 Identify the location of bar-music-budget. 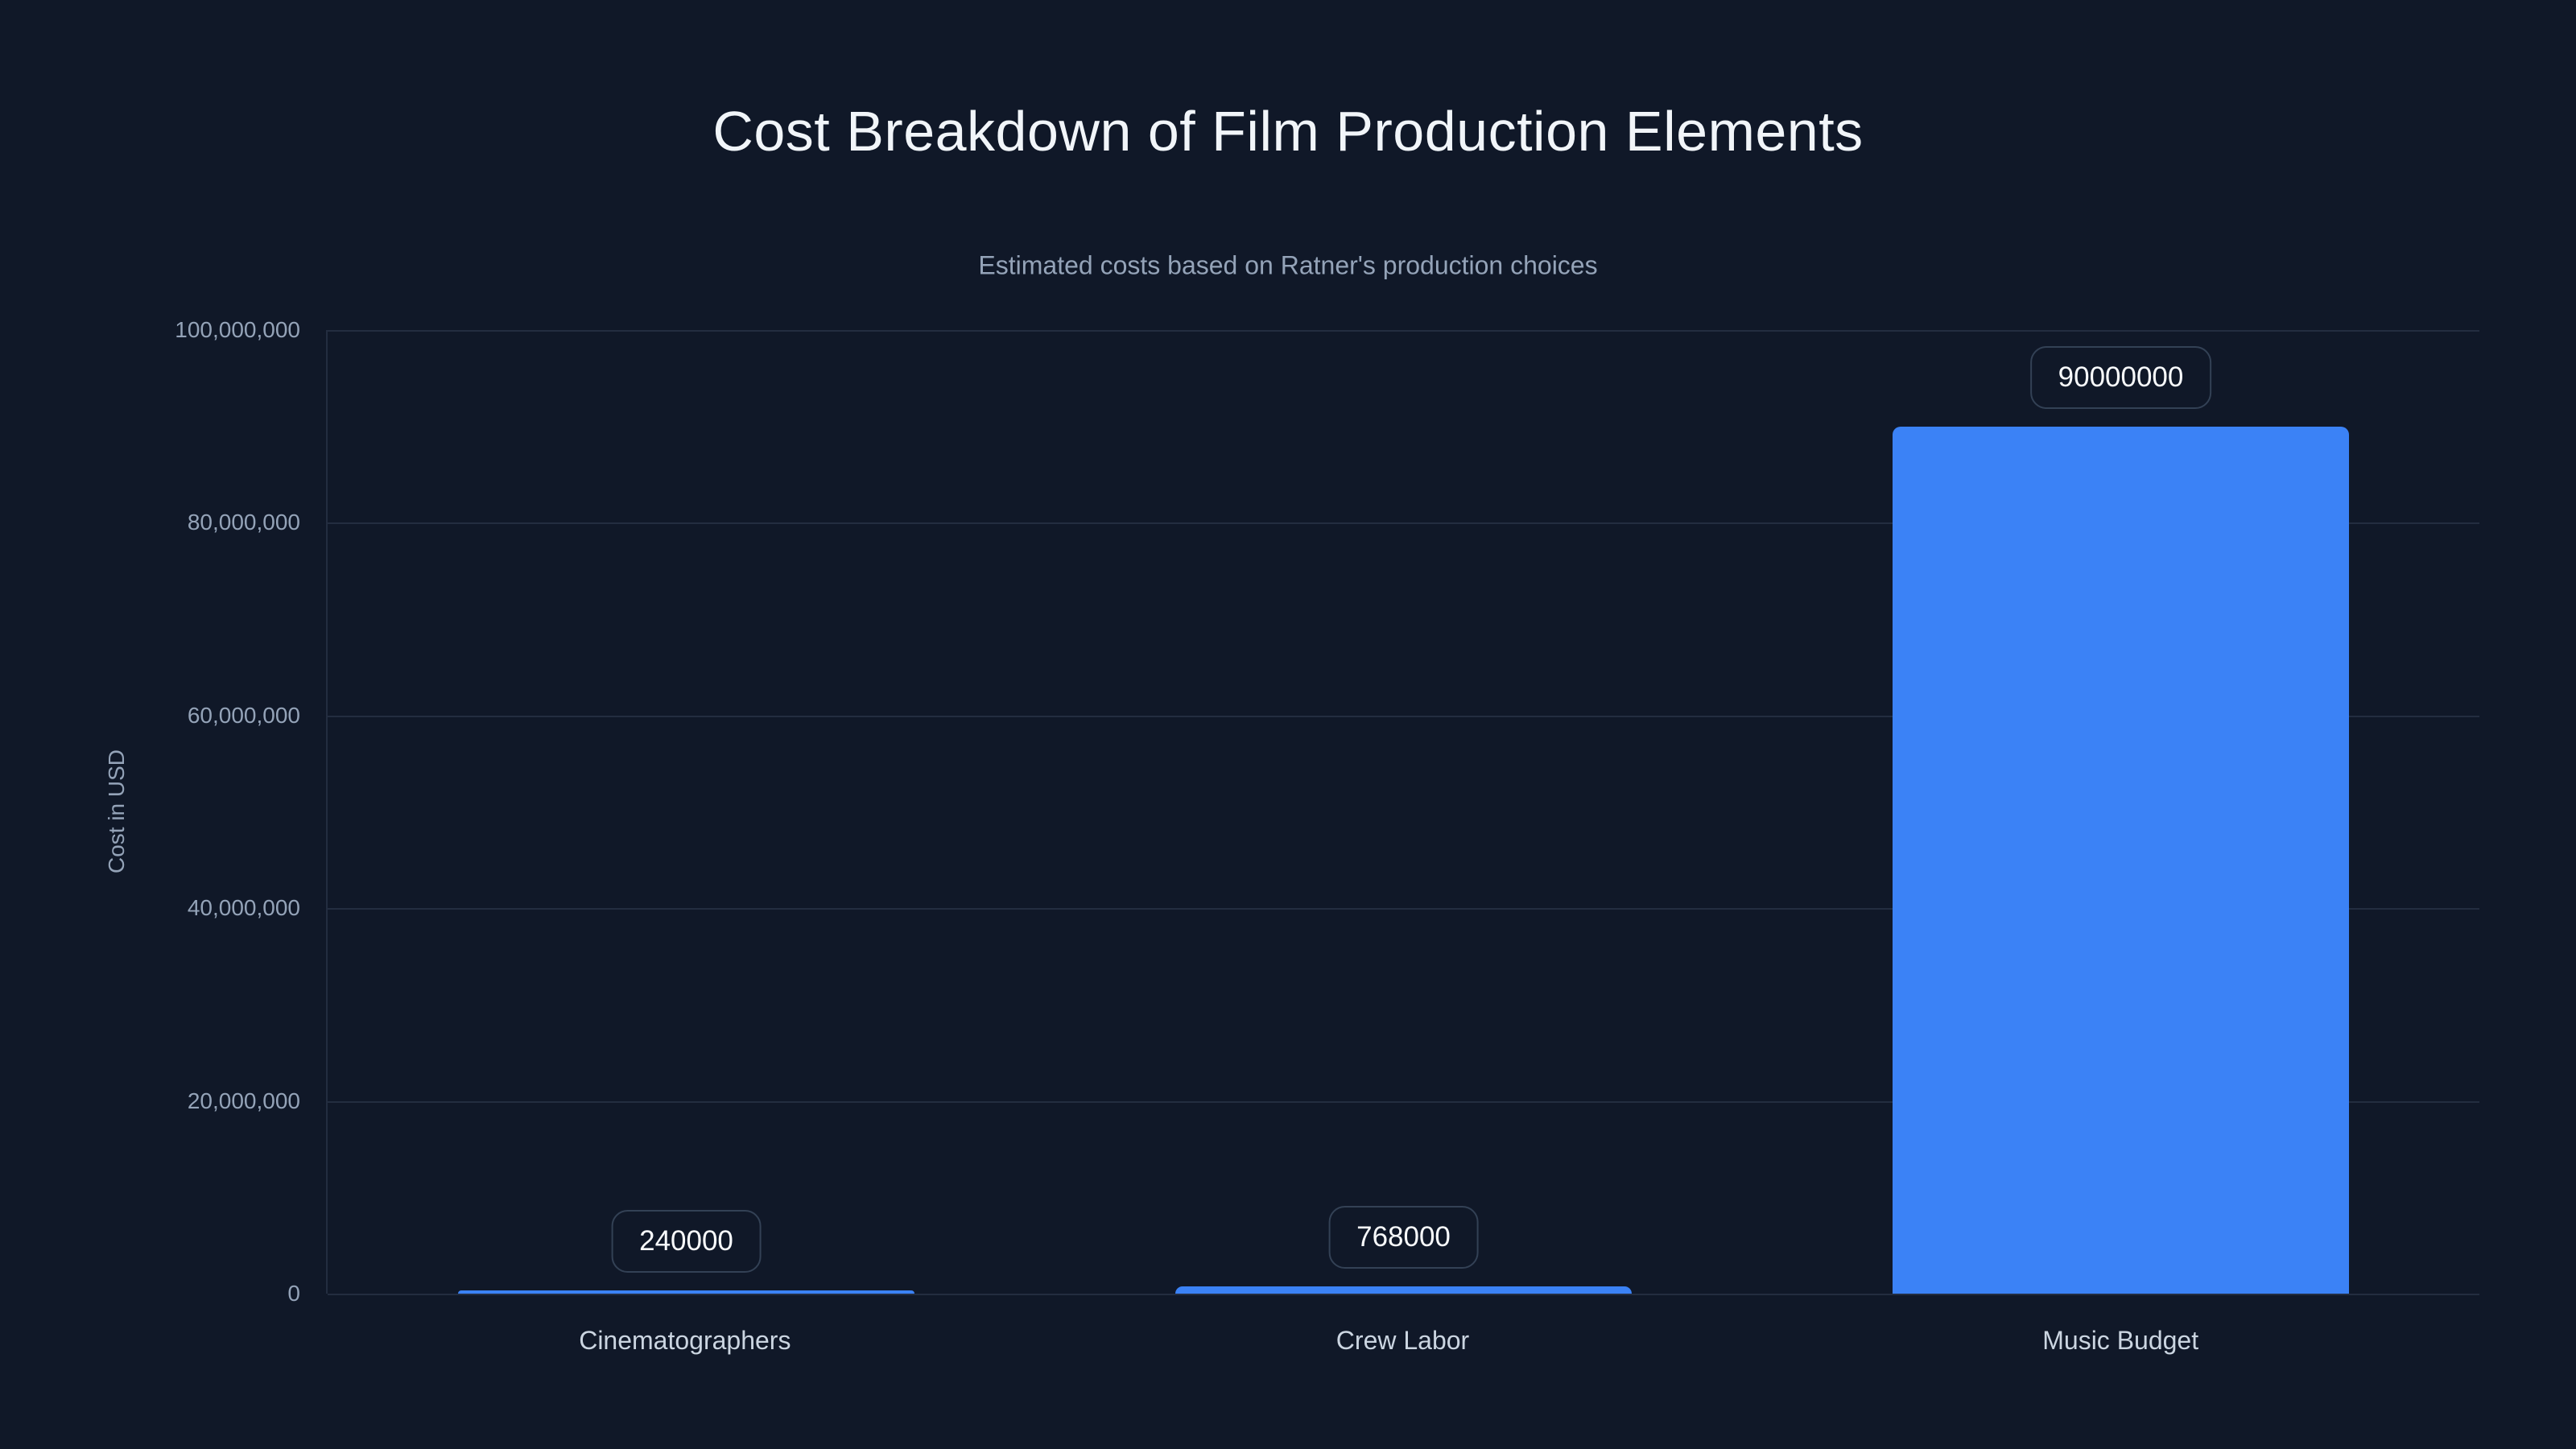
(2121, 860).